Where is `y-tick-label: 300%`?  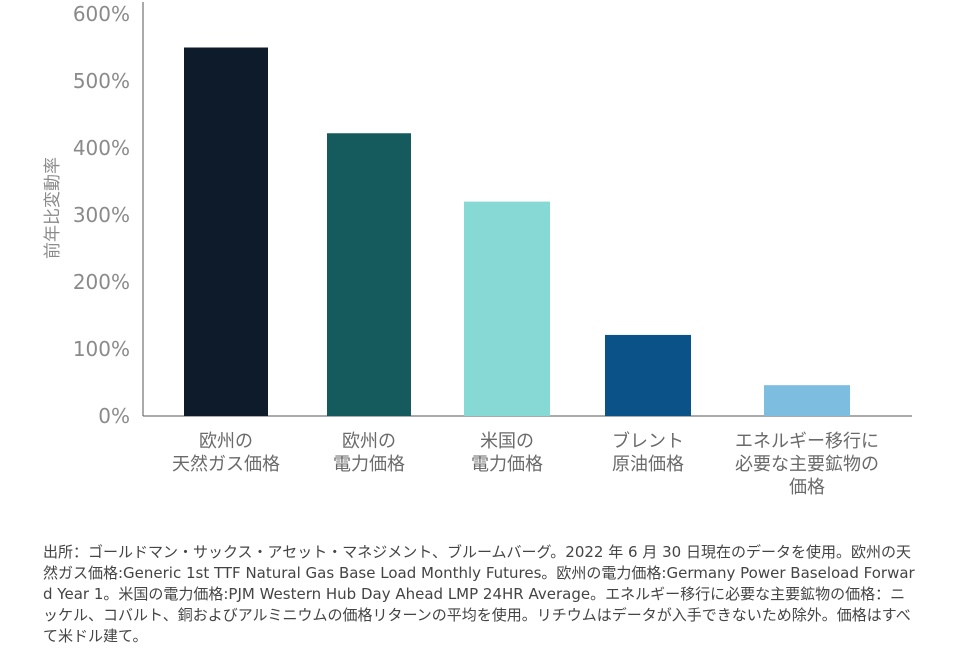 y-tick-label: 300% is located at coordinates (101, 215).